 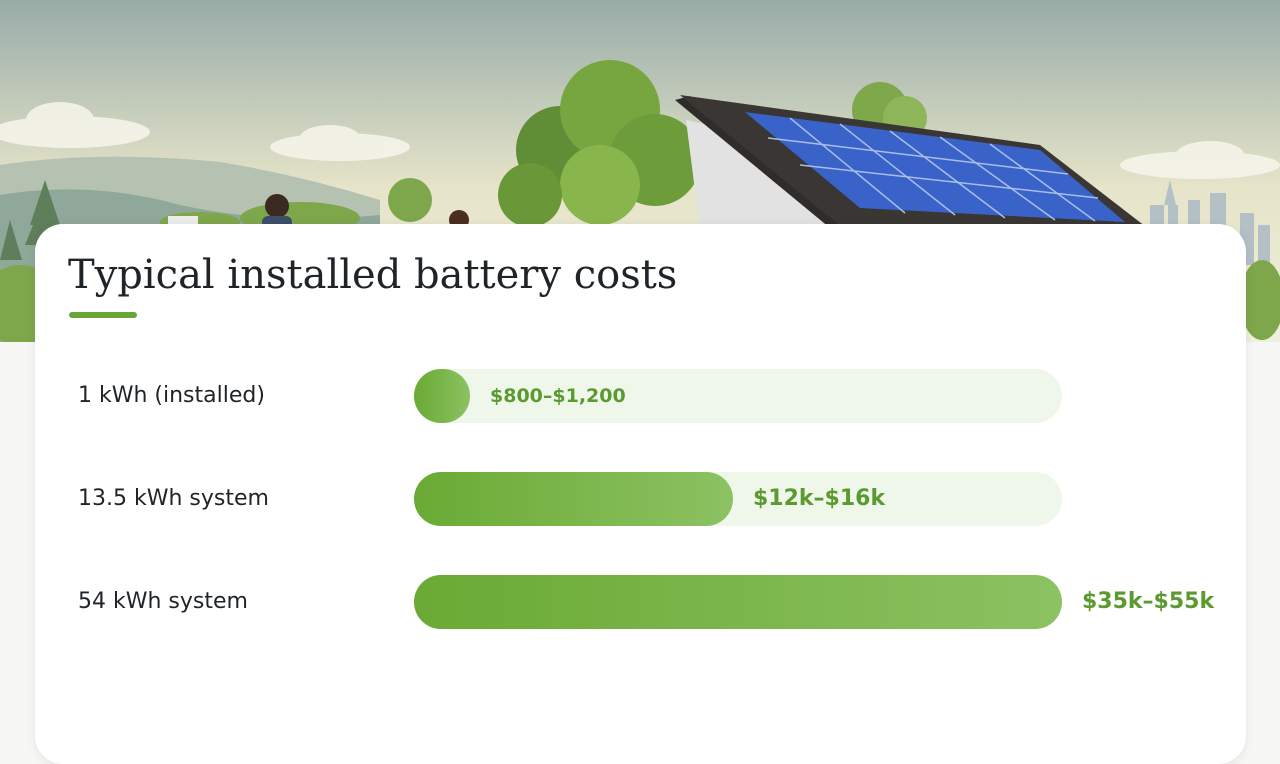 I want to click on data-label: $35k–$55k, so click(x=1148, y=601).